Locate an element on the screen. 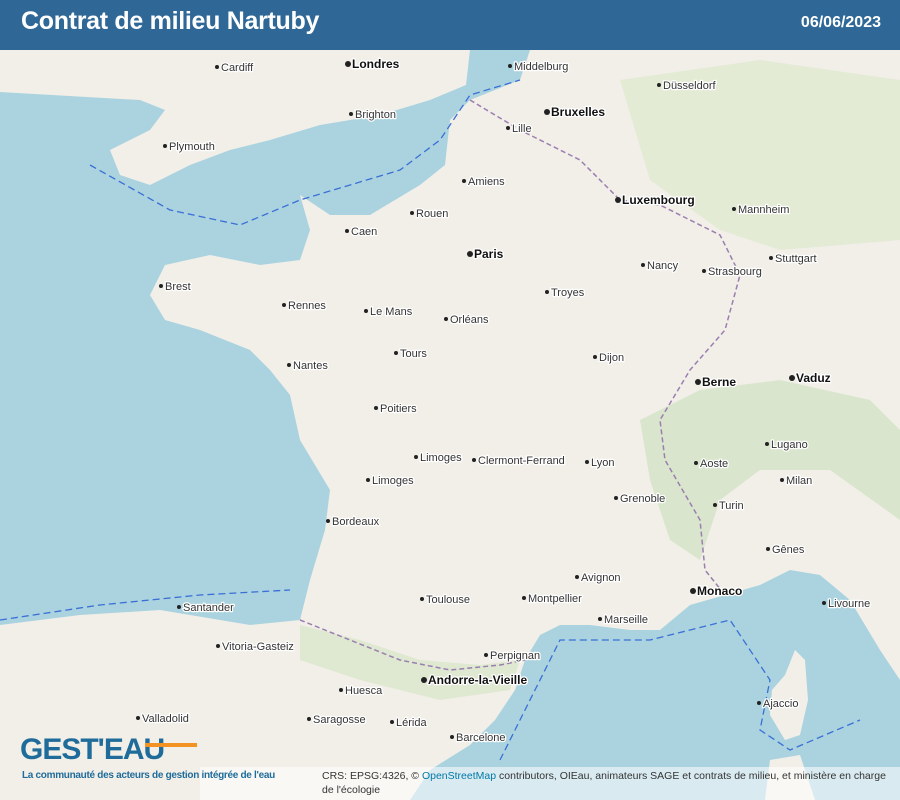  city-label: Perpignan is located at coordinates (515, 656).